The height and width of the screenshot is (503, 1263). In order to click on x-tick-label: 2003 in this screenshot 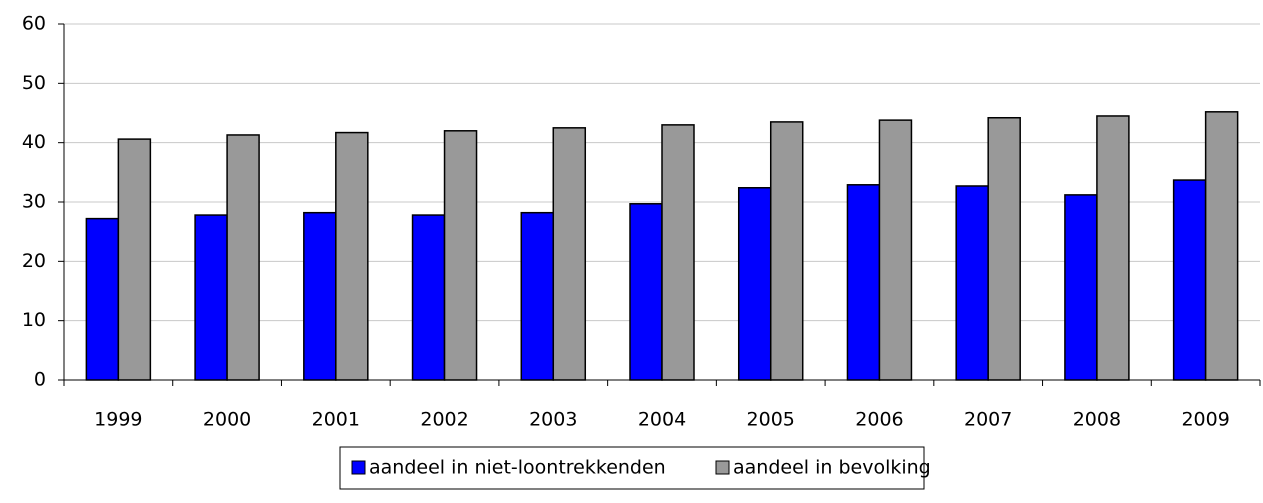, I will do `click(553, 420)`.